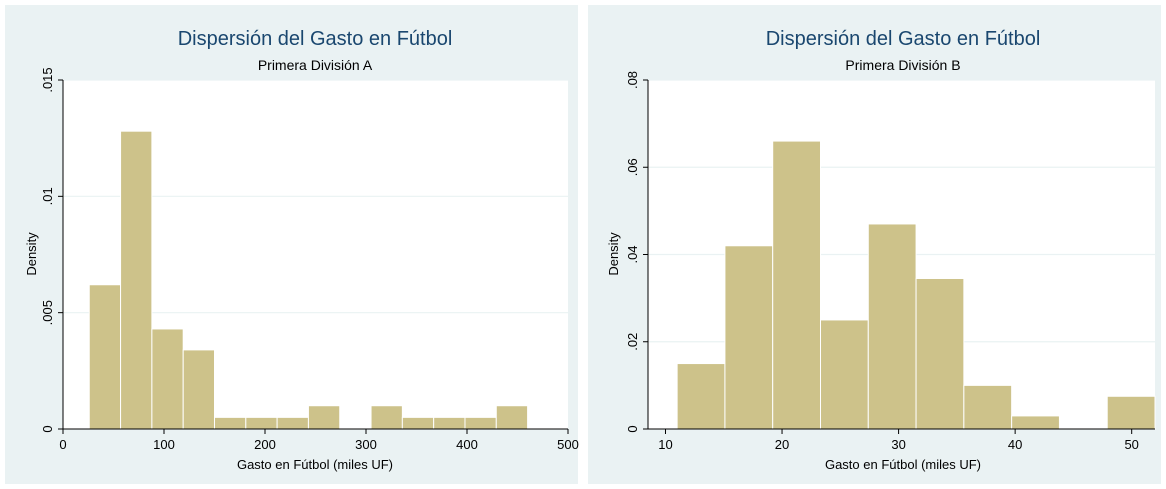 Image resolution: width=1166 pixels, height=489 pixels. I want to click on y-tick-label: .01, so click(47, 196).